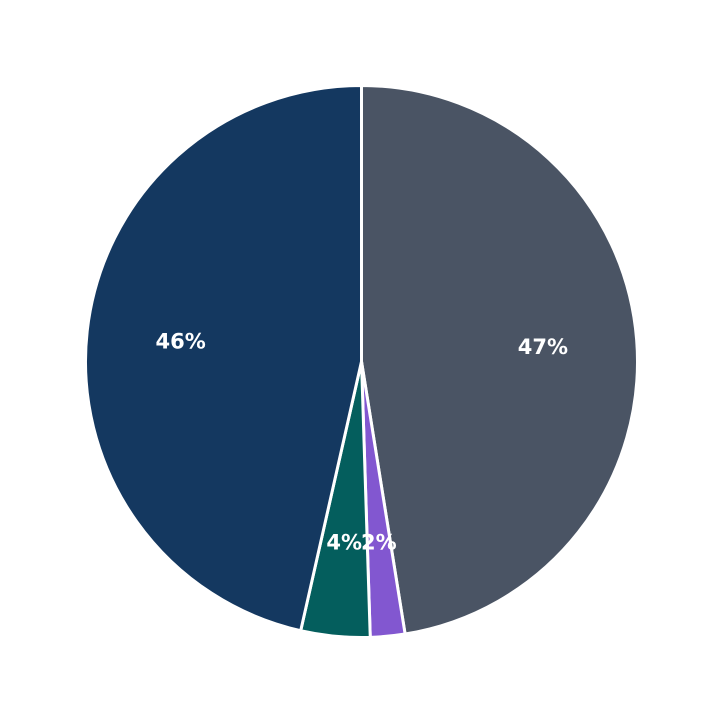 The image size is (723, 723). What do you see at coordinates (180, 341) in the screenshot?
I see `slice-label-3: 46%` at bounding box center [180, 341].